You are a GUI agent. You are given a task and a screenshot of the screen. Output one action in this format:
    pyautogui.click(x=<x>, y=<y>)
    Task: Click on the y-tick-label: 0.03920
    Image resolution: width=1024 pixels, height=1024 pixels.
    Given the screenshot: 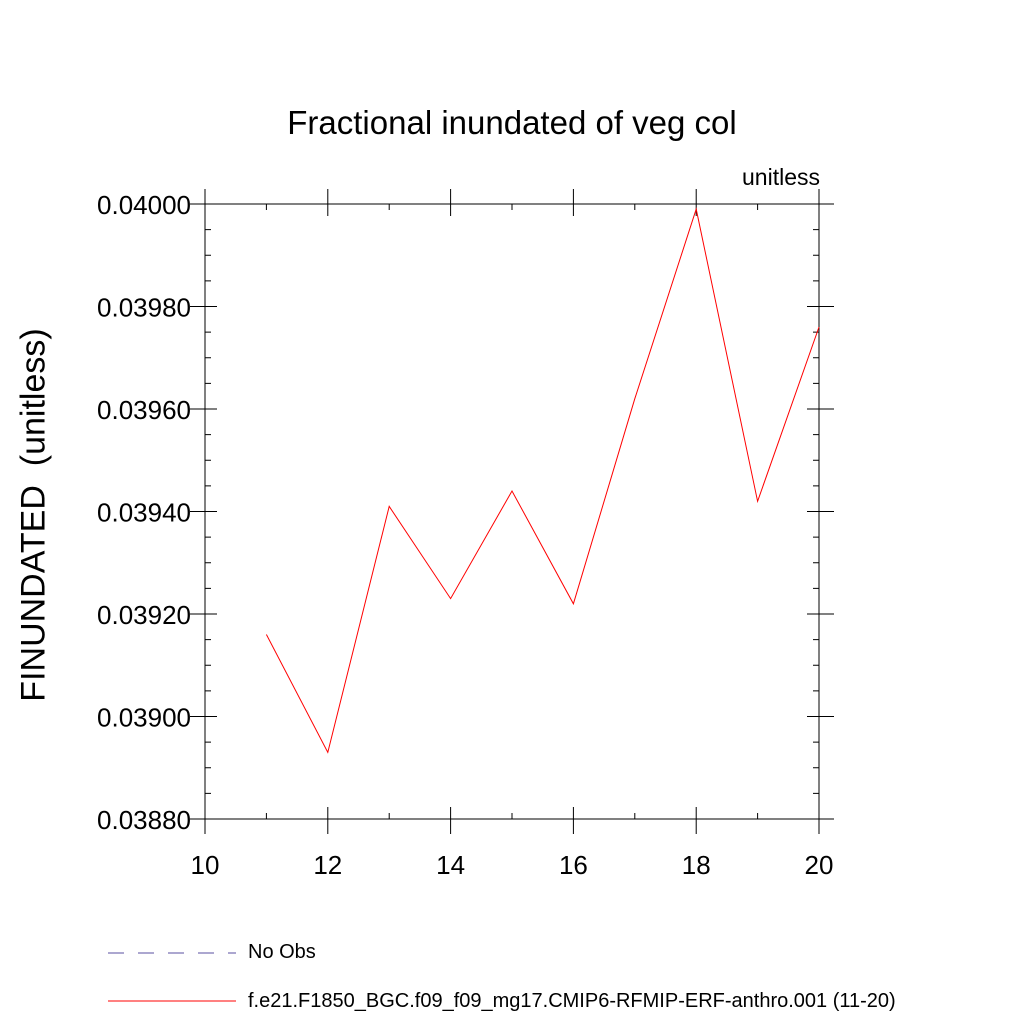 What is the action you would take?
    pyautogui.click(x=144, y=615)
    